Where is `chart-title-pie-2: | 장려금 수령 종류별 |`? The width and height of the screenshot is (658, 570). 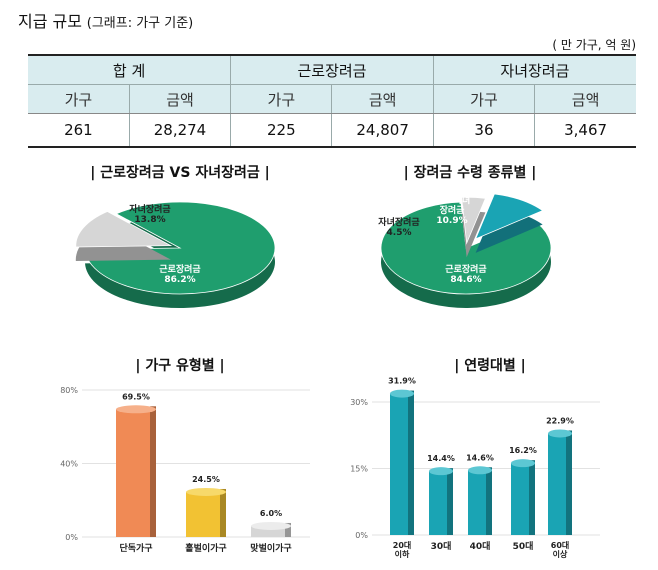
chart-title-pie-2: | 장려금 수령 종류별 | is located at coordinates (470, 173).